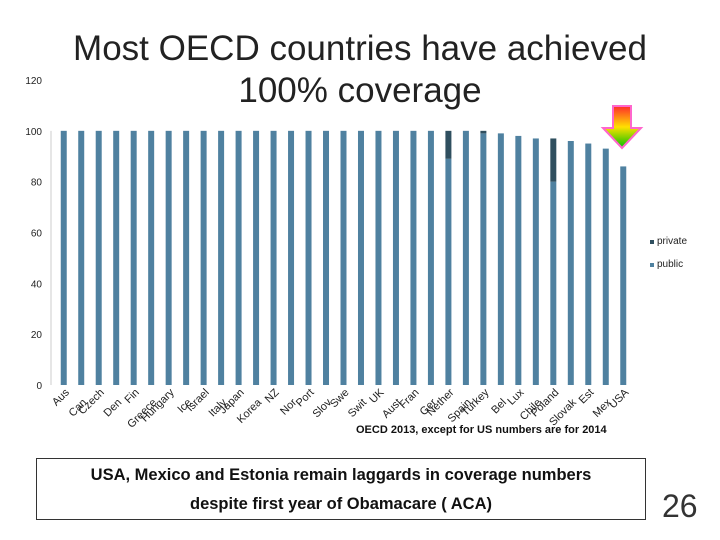 This screenshot has width=720, height=540. What do you see at coordinates (465, 257) in the screenshot?
I see `bar-public-spain` at bounding box center [465, 257].